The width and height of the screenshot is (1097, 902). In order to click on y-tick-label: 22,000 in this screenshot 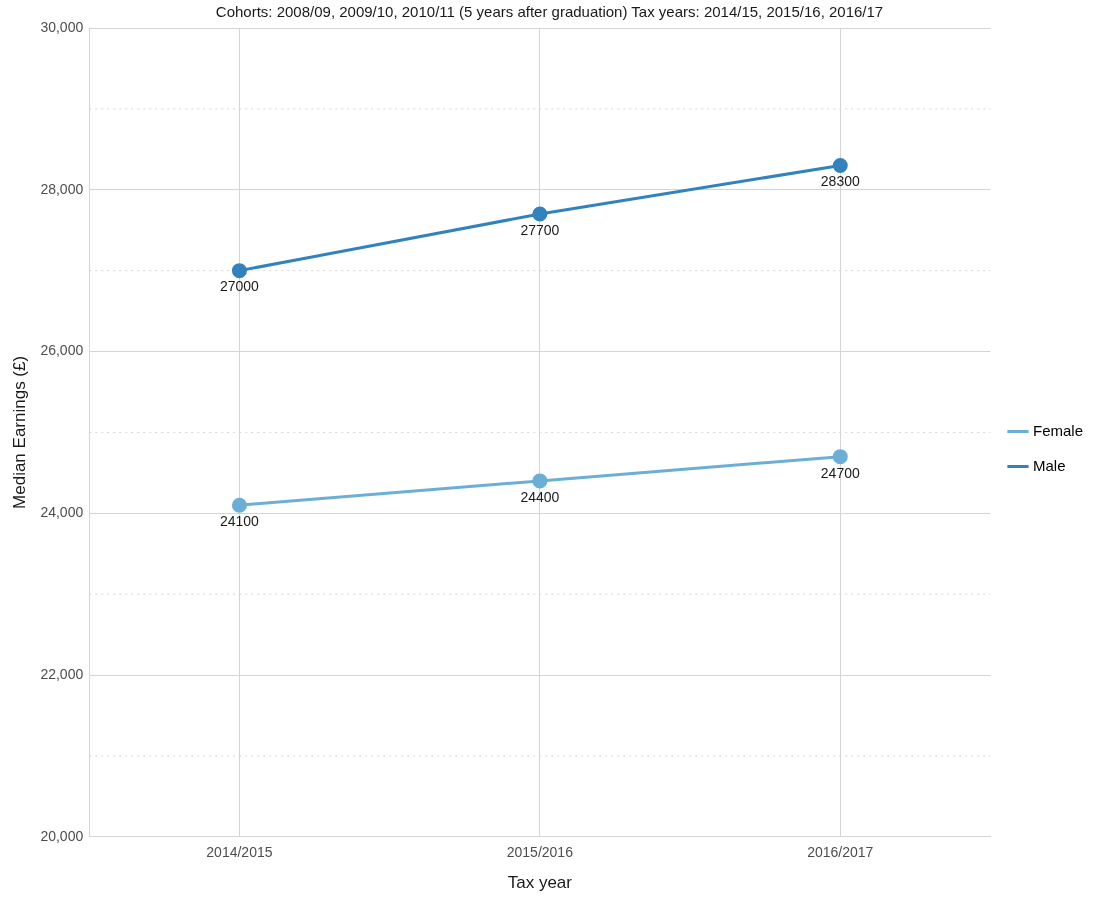, I will do `click(62, 673)`.